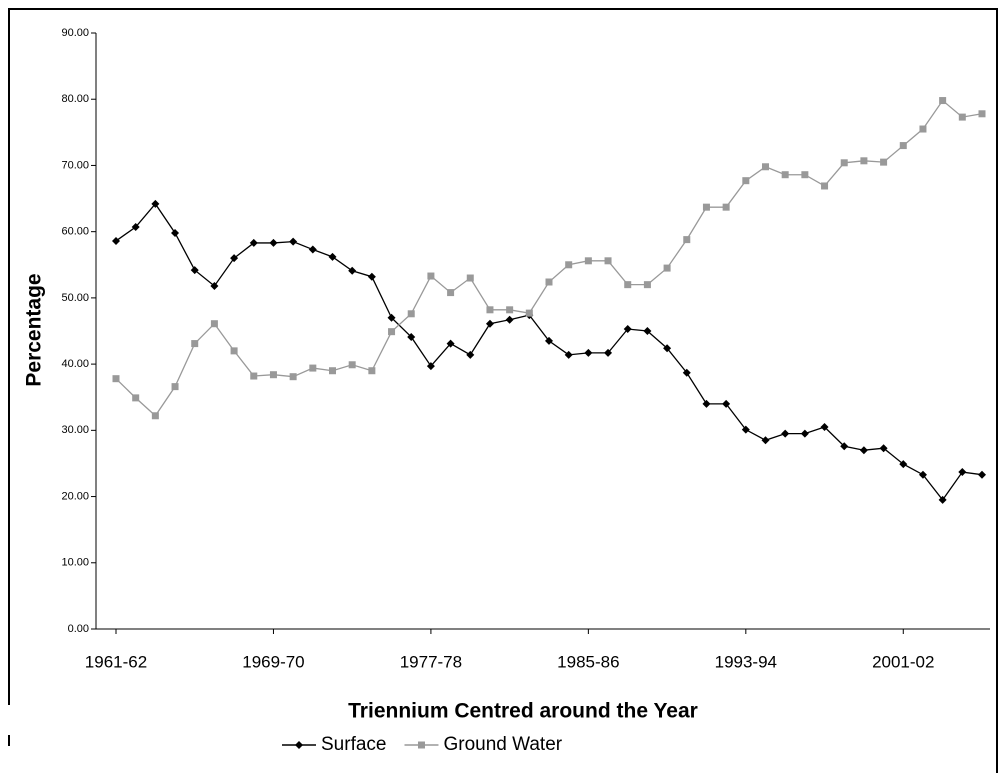  What do you see at coordinates (523, 711) in the screenshot?
I see `x-axis-title: Triennium Centred around the Year` at bounding box center [523, 711].